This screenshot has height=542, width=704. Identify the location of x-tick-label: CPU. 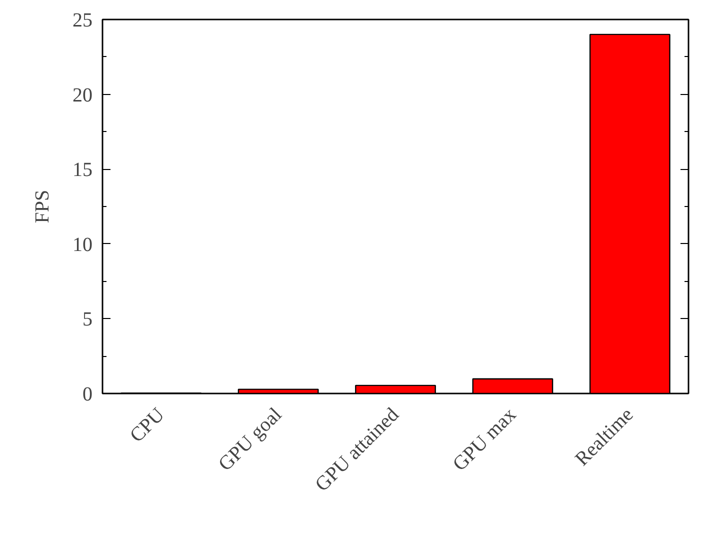
(148, 425).